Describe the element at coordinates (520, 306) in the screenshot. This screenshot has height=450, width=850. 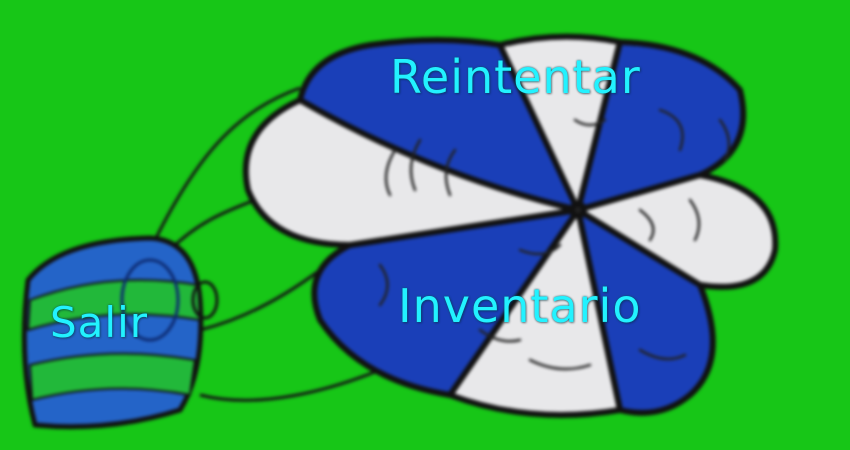
I see `inventory-button: Inventario` at that location.